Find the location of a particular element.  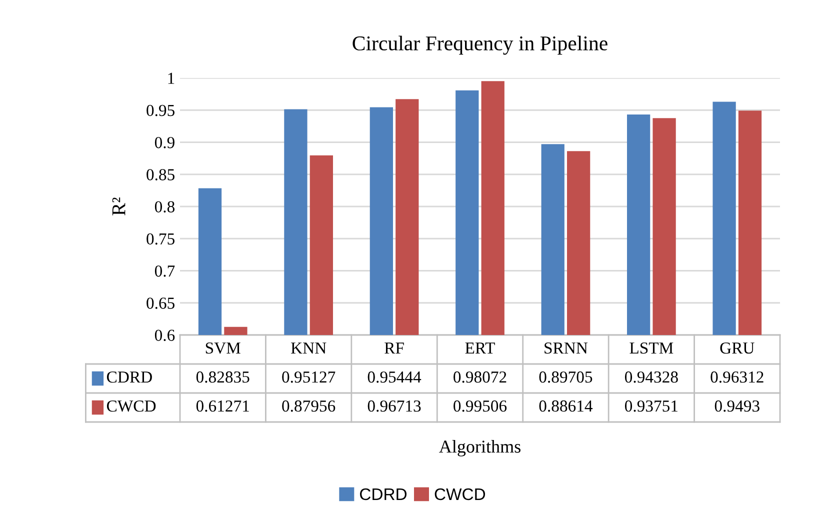

y-tick-label: 0.85 is located at coordinates (160, 174).